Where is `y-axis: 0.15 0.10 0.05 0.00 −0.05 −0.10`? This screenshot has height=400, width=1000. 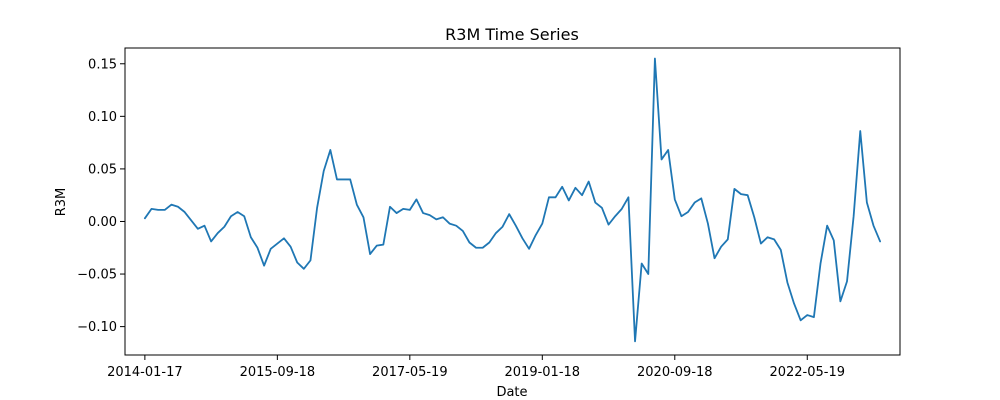 y-axis: 0.15 0.10 0.05 0.00 −0.05 −0.10 is located at coordinates (101, 196).